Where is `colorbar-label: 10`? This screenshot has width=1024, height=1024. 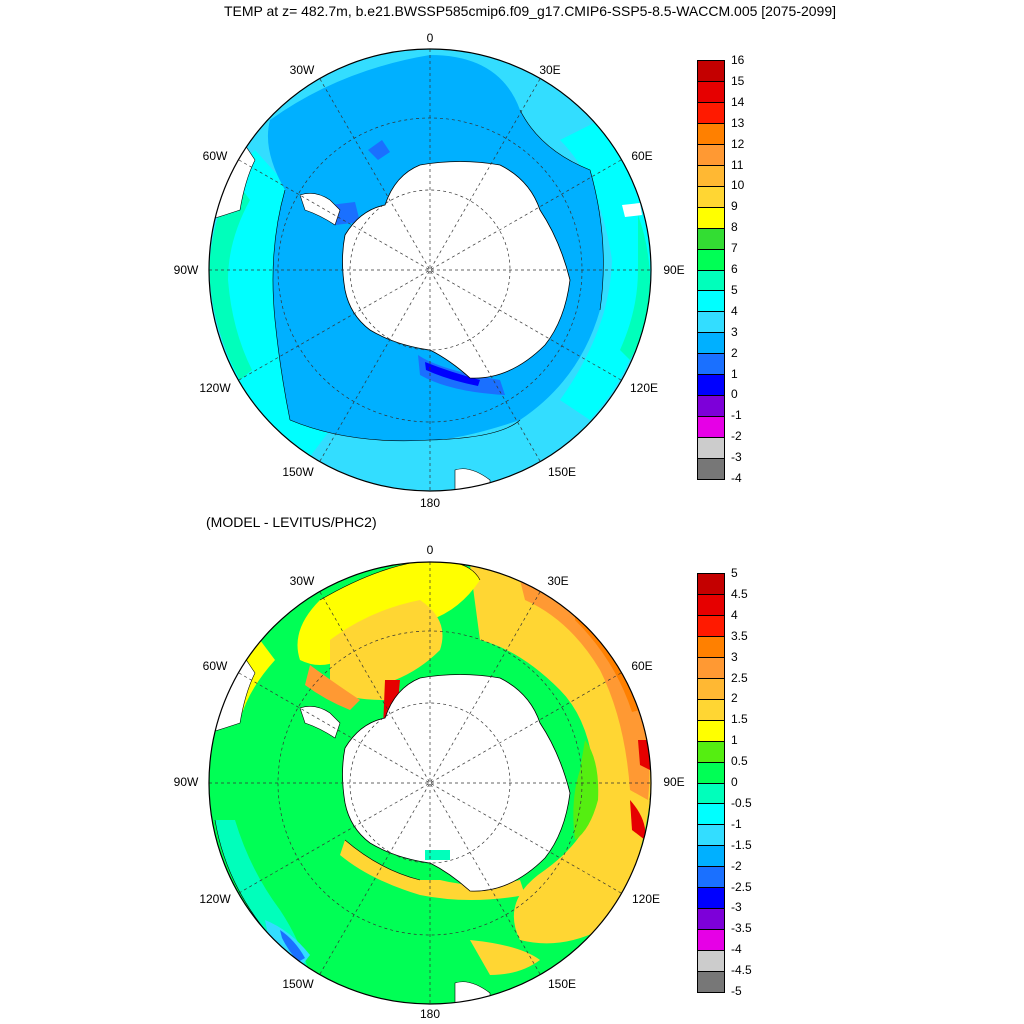 colorbar-label: 10 is located at coordinates (738, 185).